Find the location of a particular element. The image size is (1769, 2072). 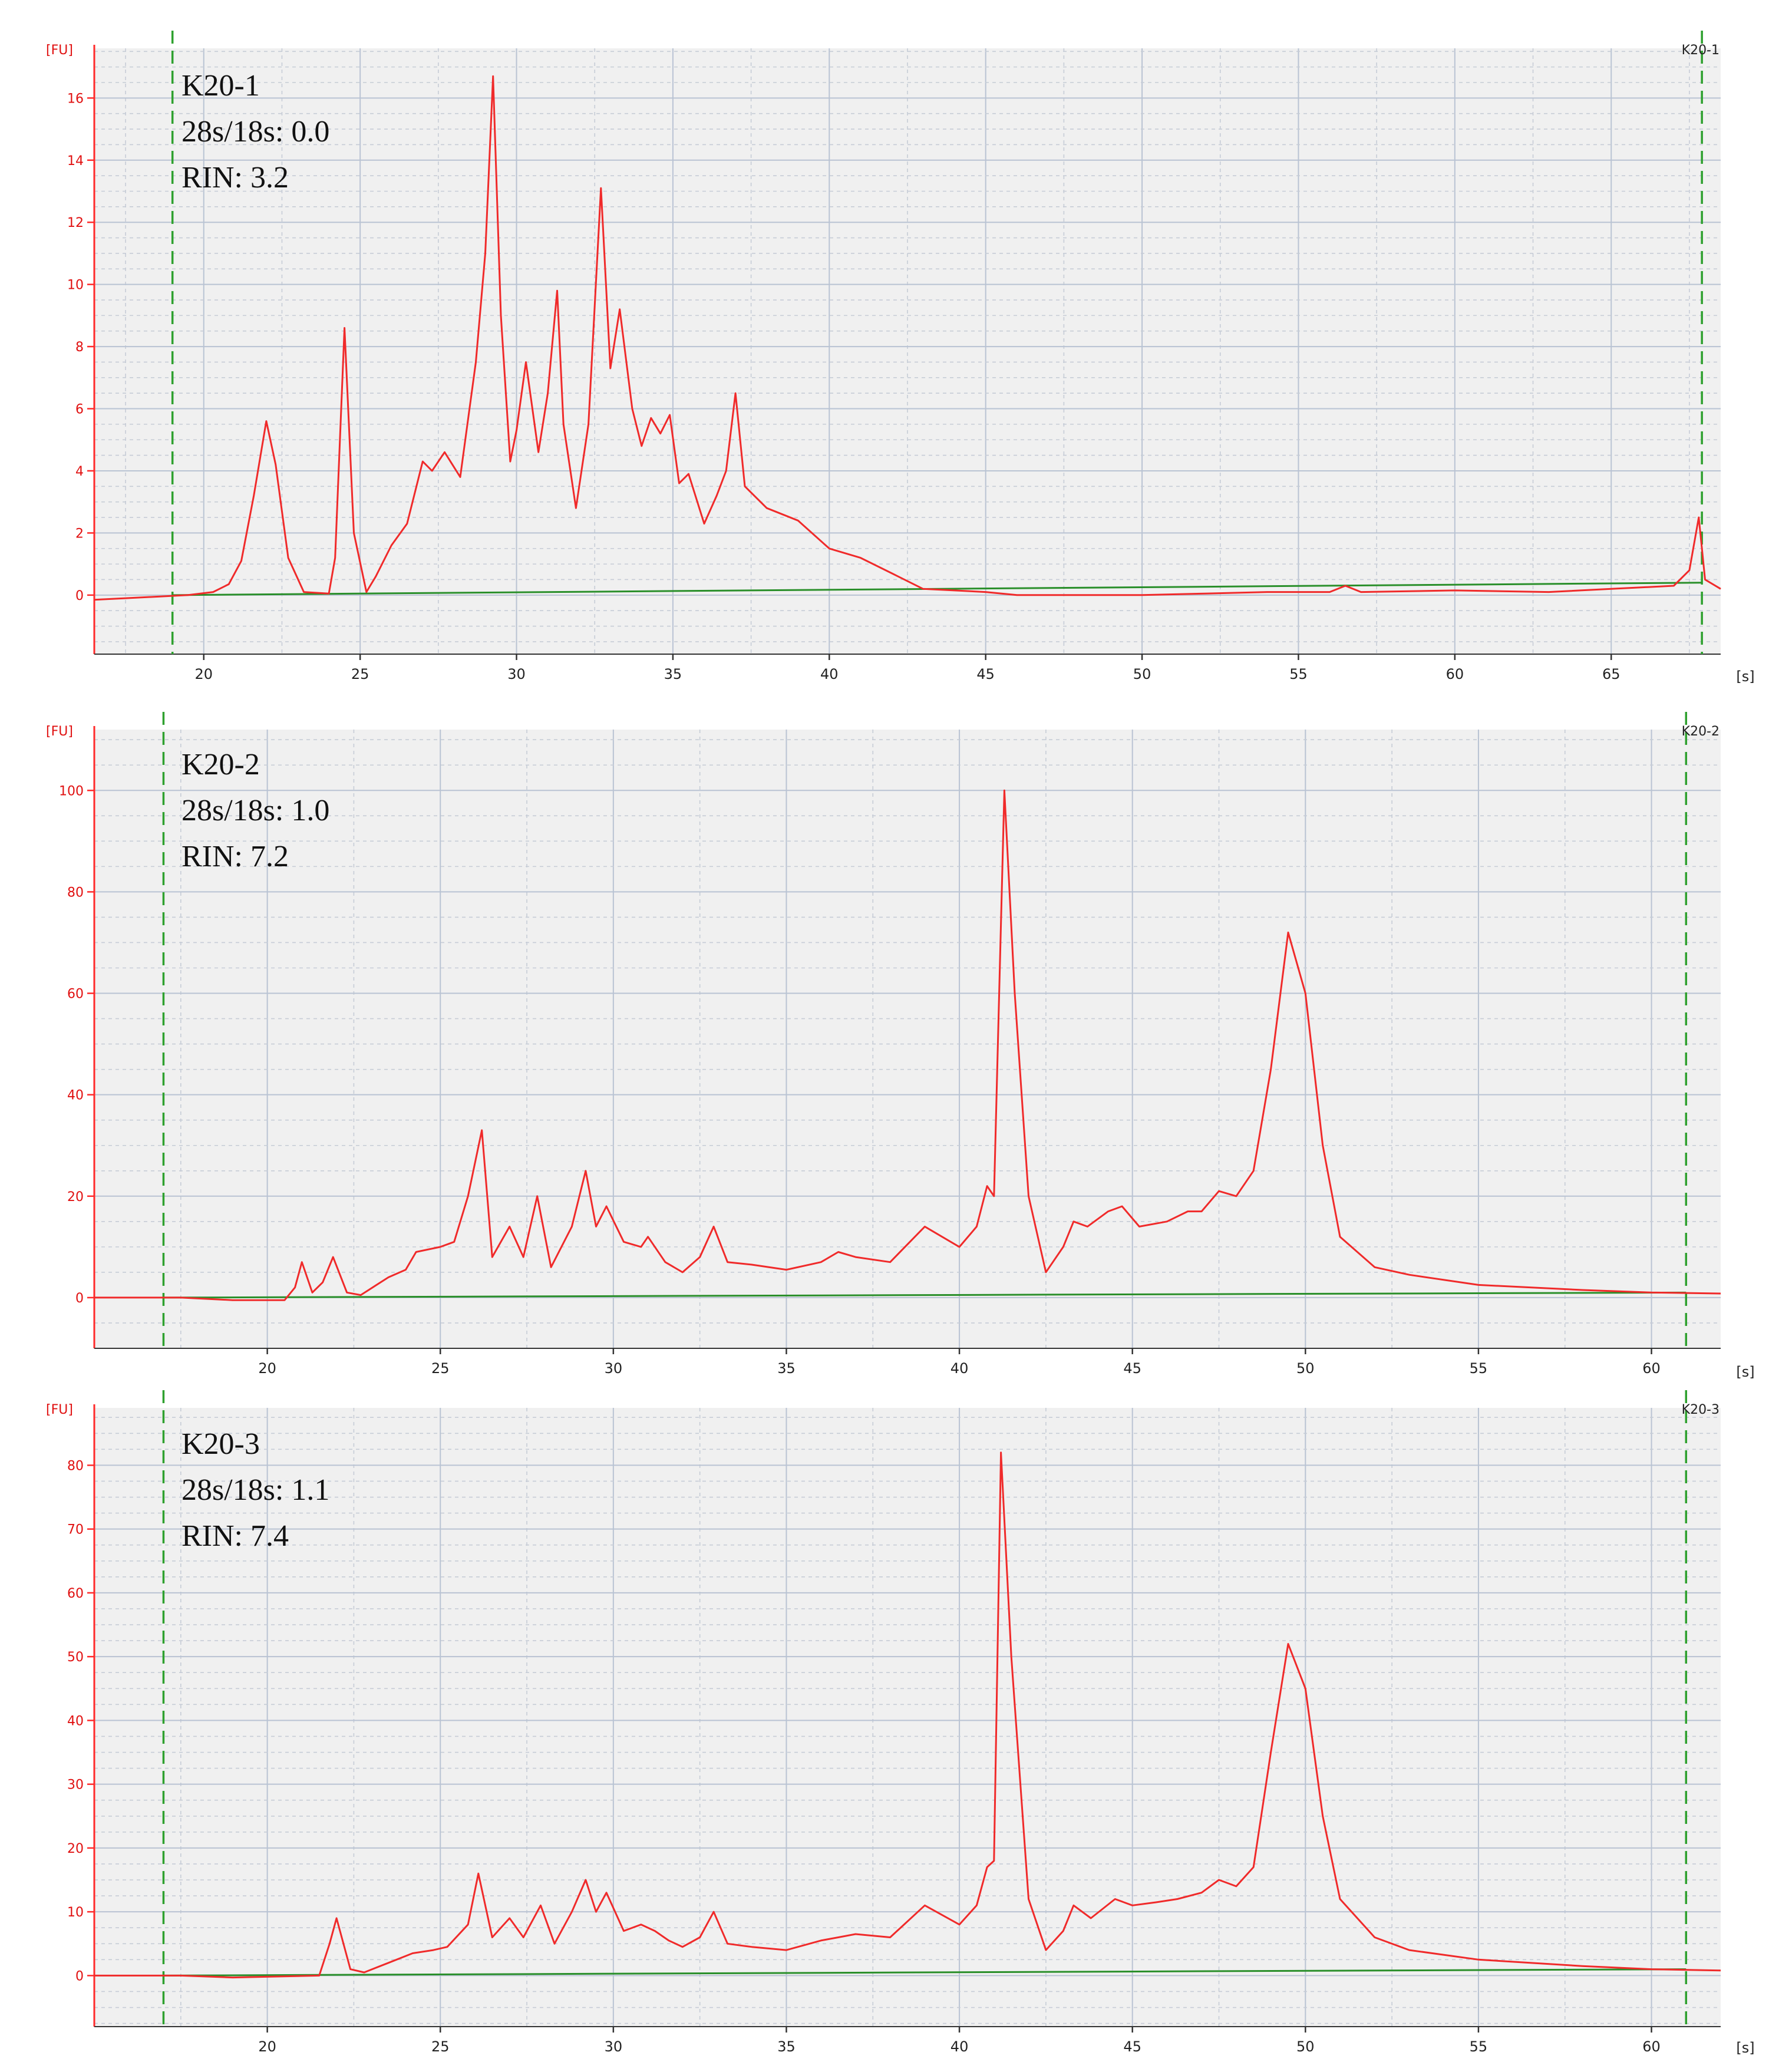

annotation-rin: RIN: 7.2 is located at coordinates (235, 856).